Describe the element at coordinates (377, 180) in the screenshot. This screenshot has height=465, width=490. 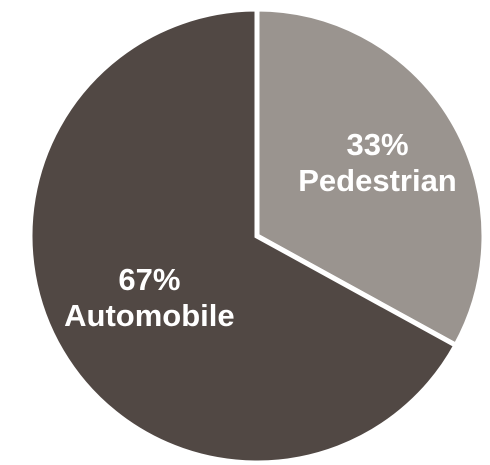
I see `pie-category-label-pedestrian: Pedestrian` at that location.